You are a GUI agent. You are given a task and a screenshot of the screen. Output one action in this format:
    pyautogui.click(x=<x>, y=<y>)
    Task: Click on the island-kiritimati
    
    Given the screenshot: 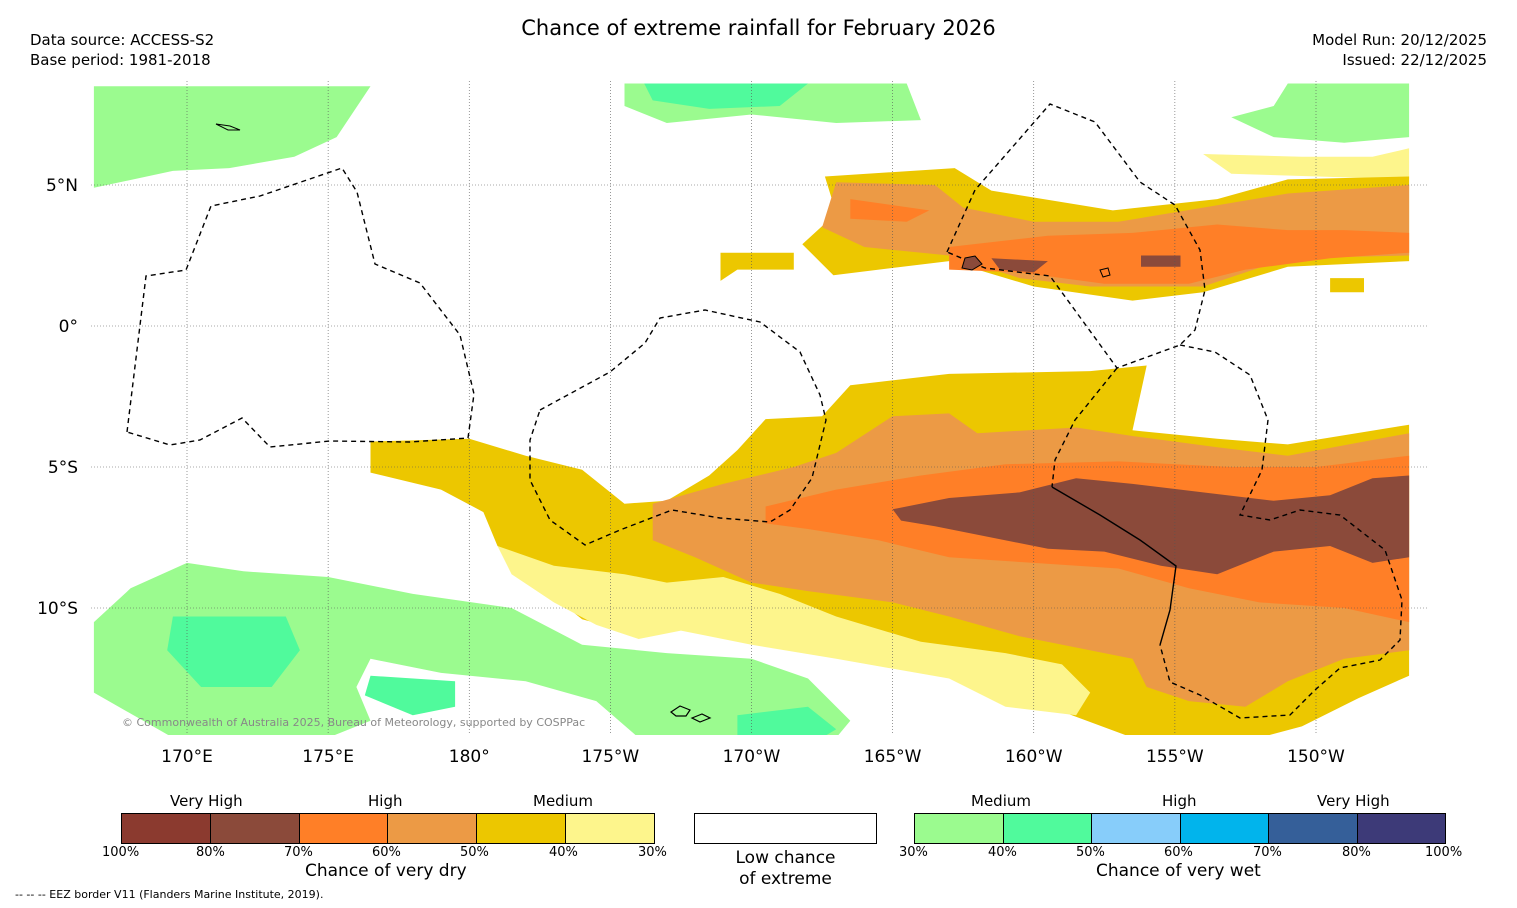 What is the action you would take?
    pyautogui.click(x=972, y=263)
    